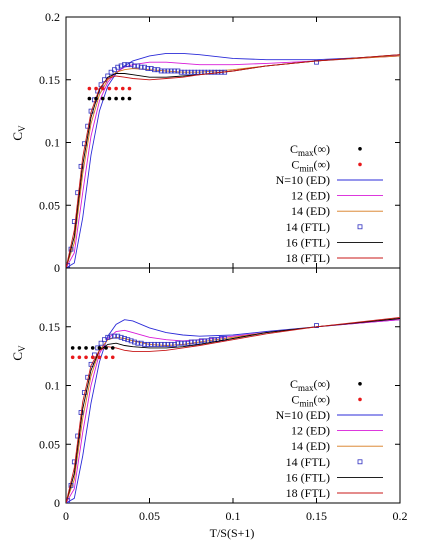 Image resolution: width=421 pixels, height=545 pixels. Describe the element at coordinates (360, 149) in the screenshot. I see `legend-dot-symbol` at that location.